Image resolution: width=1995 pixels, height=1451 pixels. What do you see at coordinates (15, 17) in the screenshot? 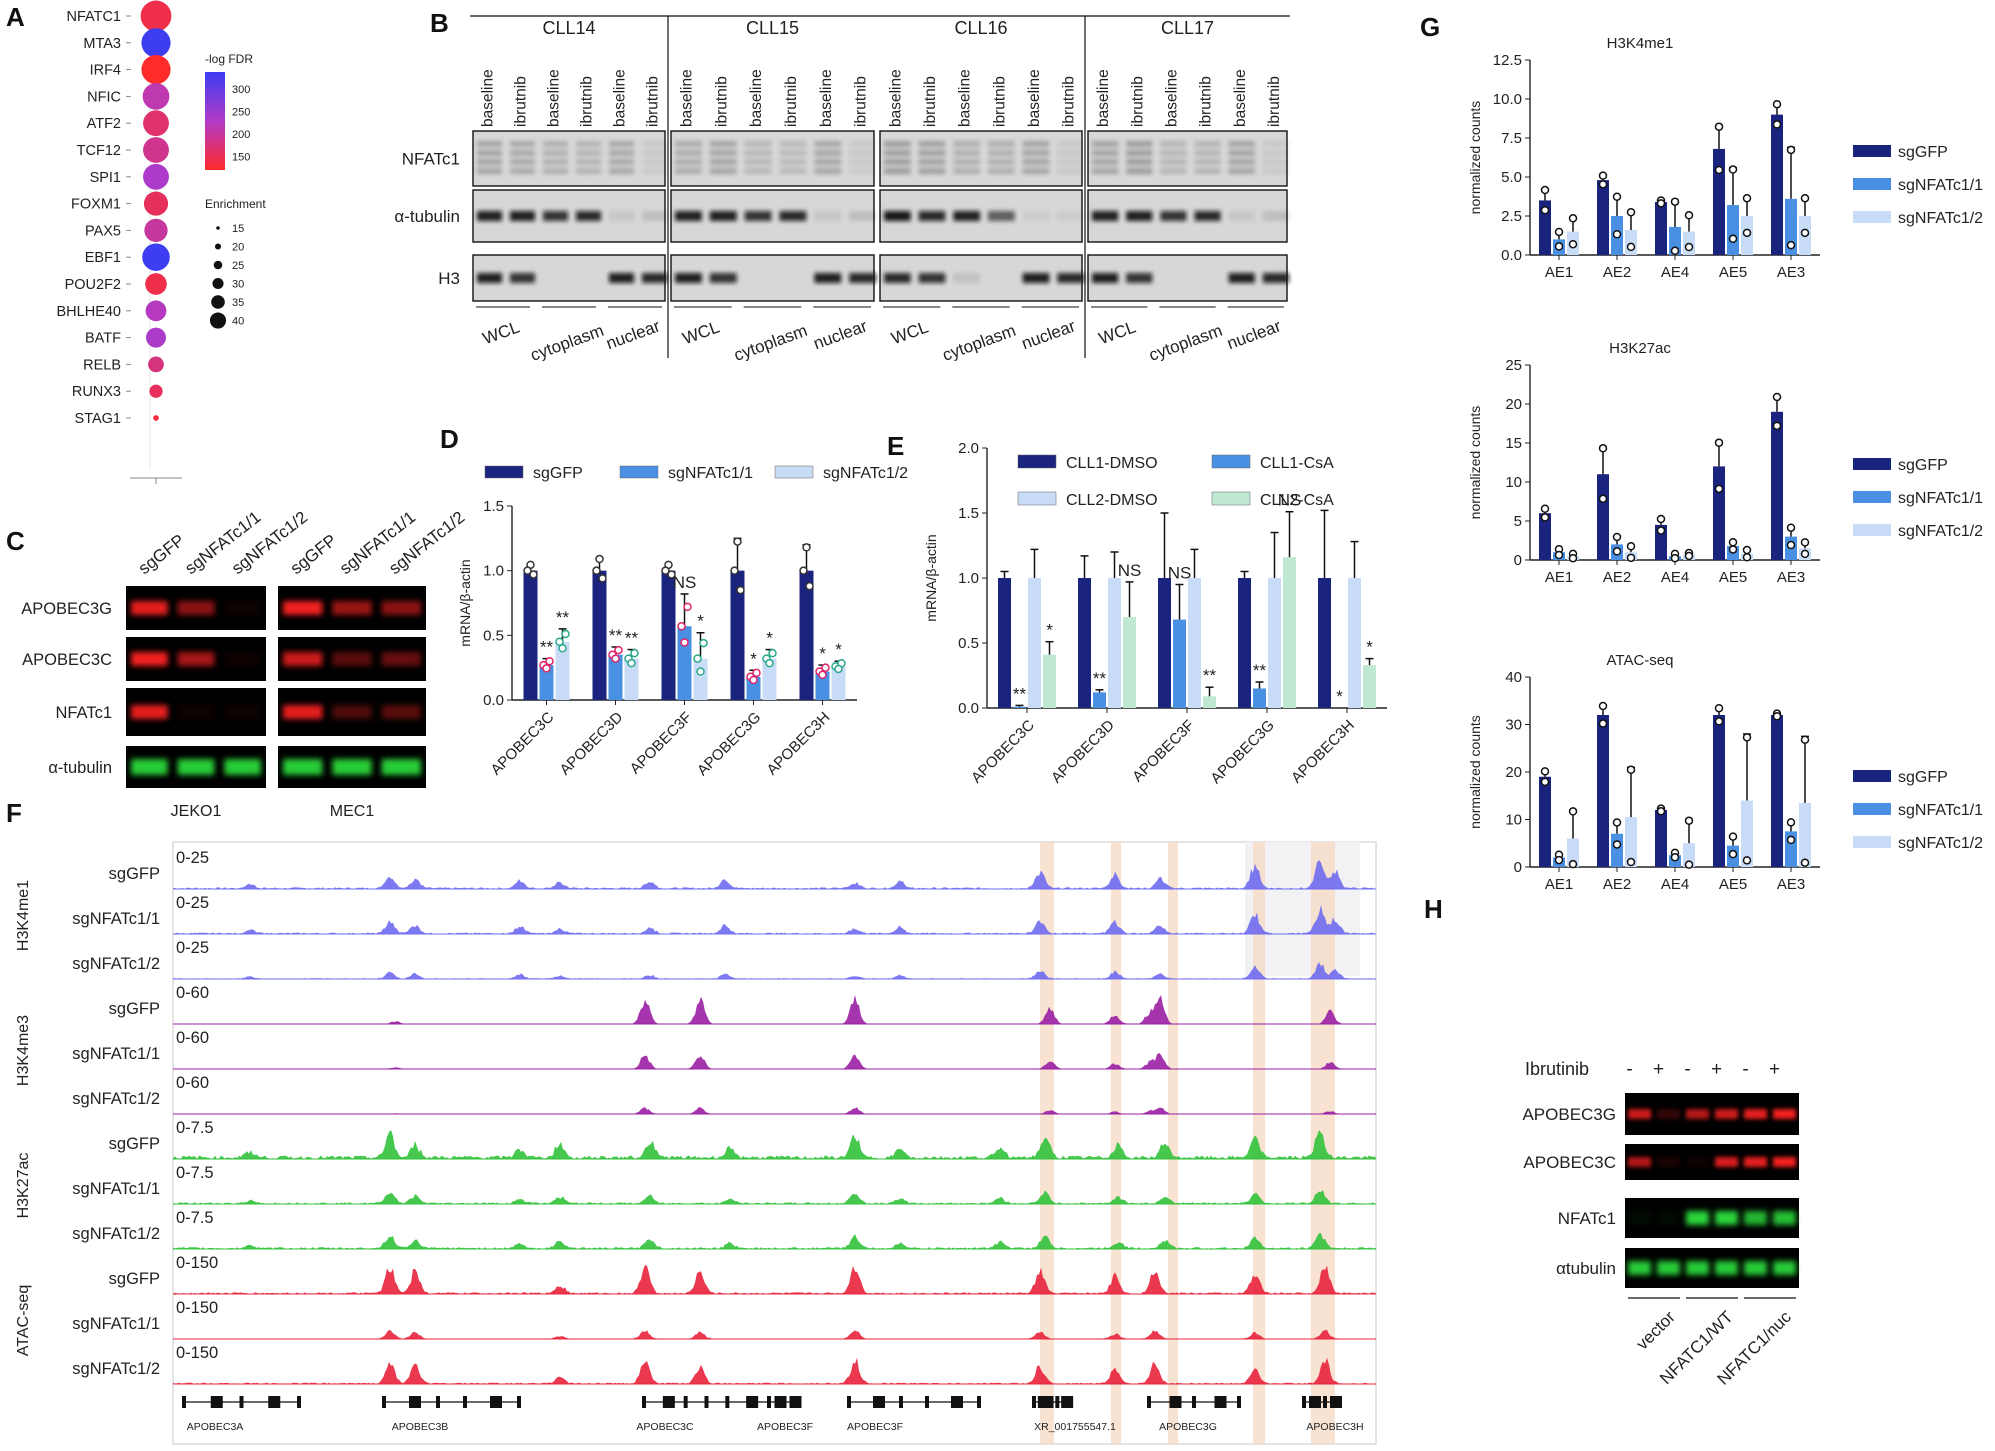
I see `panel-label-a: A` at bounding box center [15, 17].